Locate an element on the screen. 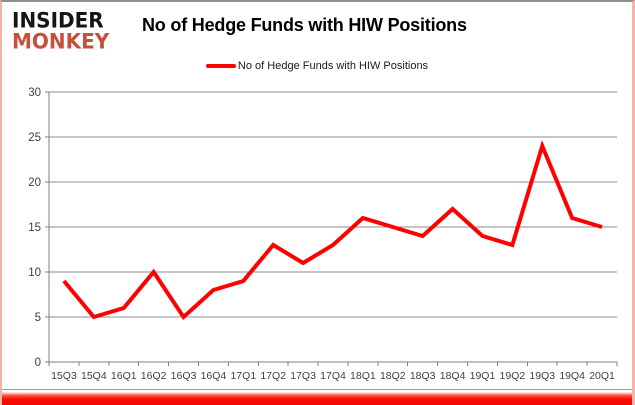 The width and height of the screenshot is (635, 405). x-axis-label: 16Q4 is located at coordinates (214, 376).